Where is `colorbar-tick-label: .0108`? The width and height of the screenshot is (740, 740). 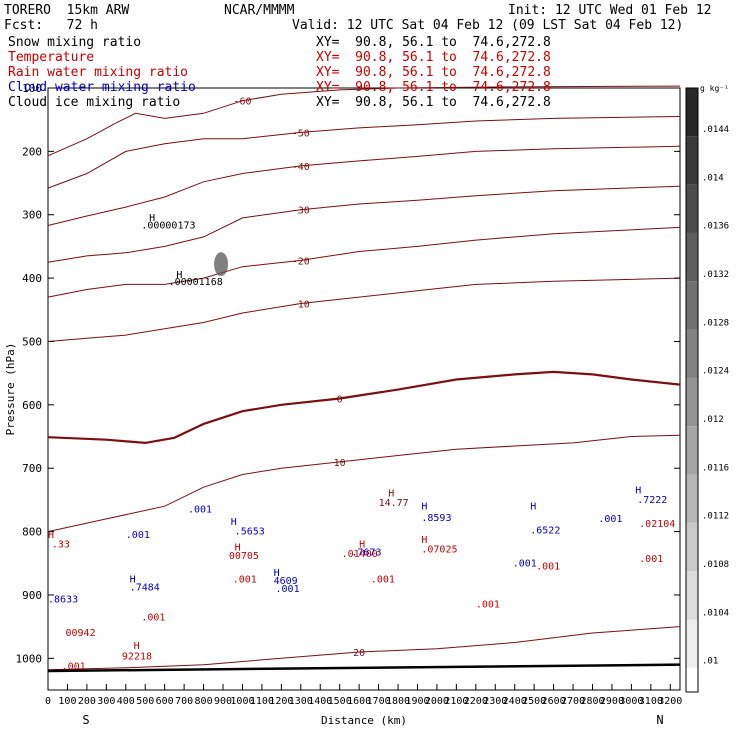
colorbar-tick-label: .0108 is located at coordinates (715, 565).